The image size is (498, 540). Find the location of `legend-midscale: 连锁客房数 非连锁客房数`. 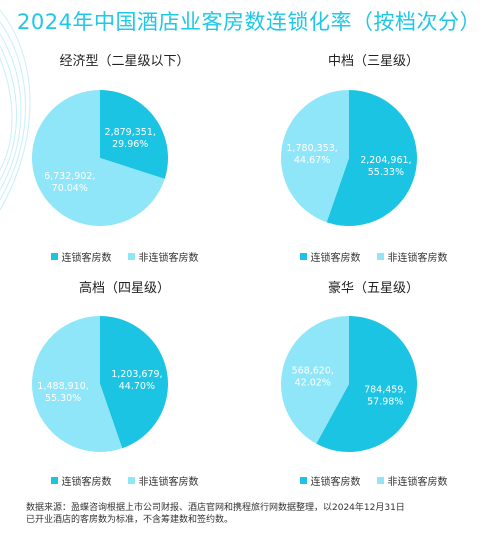

legend-midscale: 连锁客房数 非连锁客房数 is located at coordinates (373, 256).